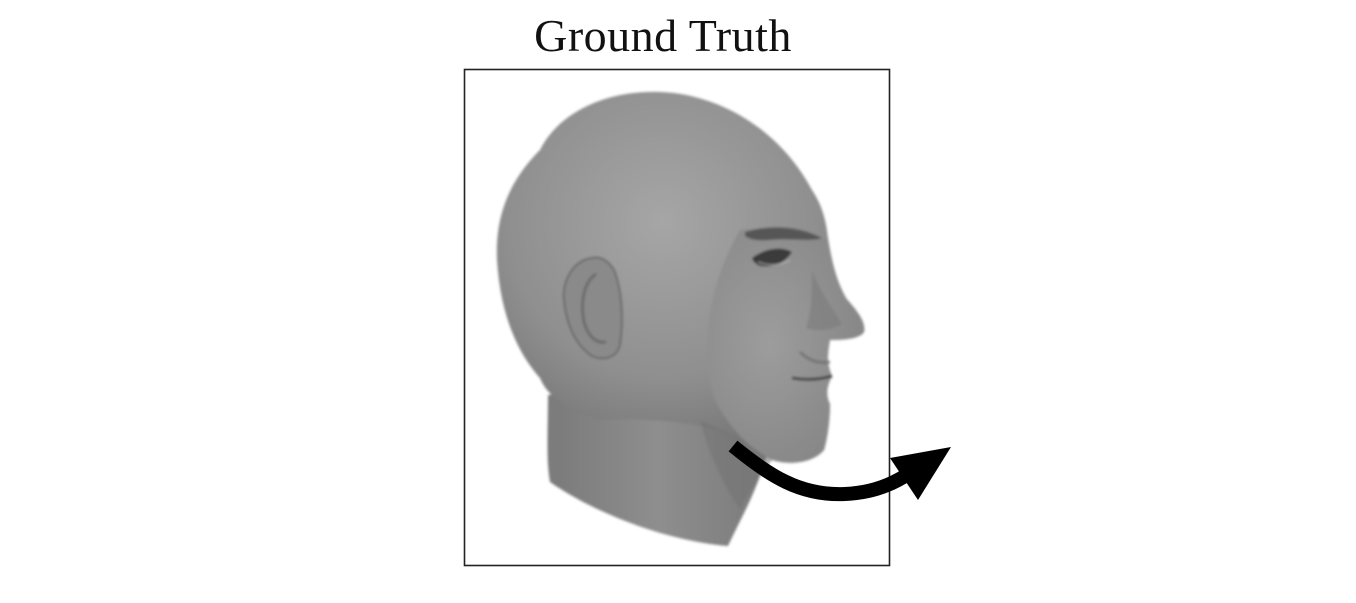 The image size is (1356, 603). Describe the element at coordinates (663, 35) in the screenshot. I see `figure-title: Ground Truth` at that location.